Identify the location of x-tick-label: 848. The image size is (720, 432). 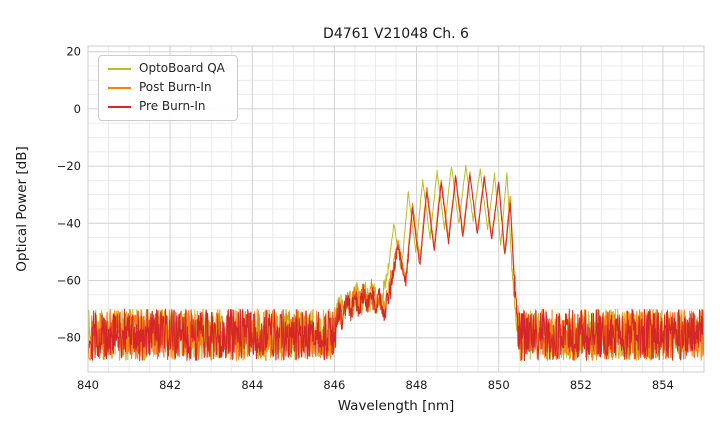
(417, 385).